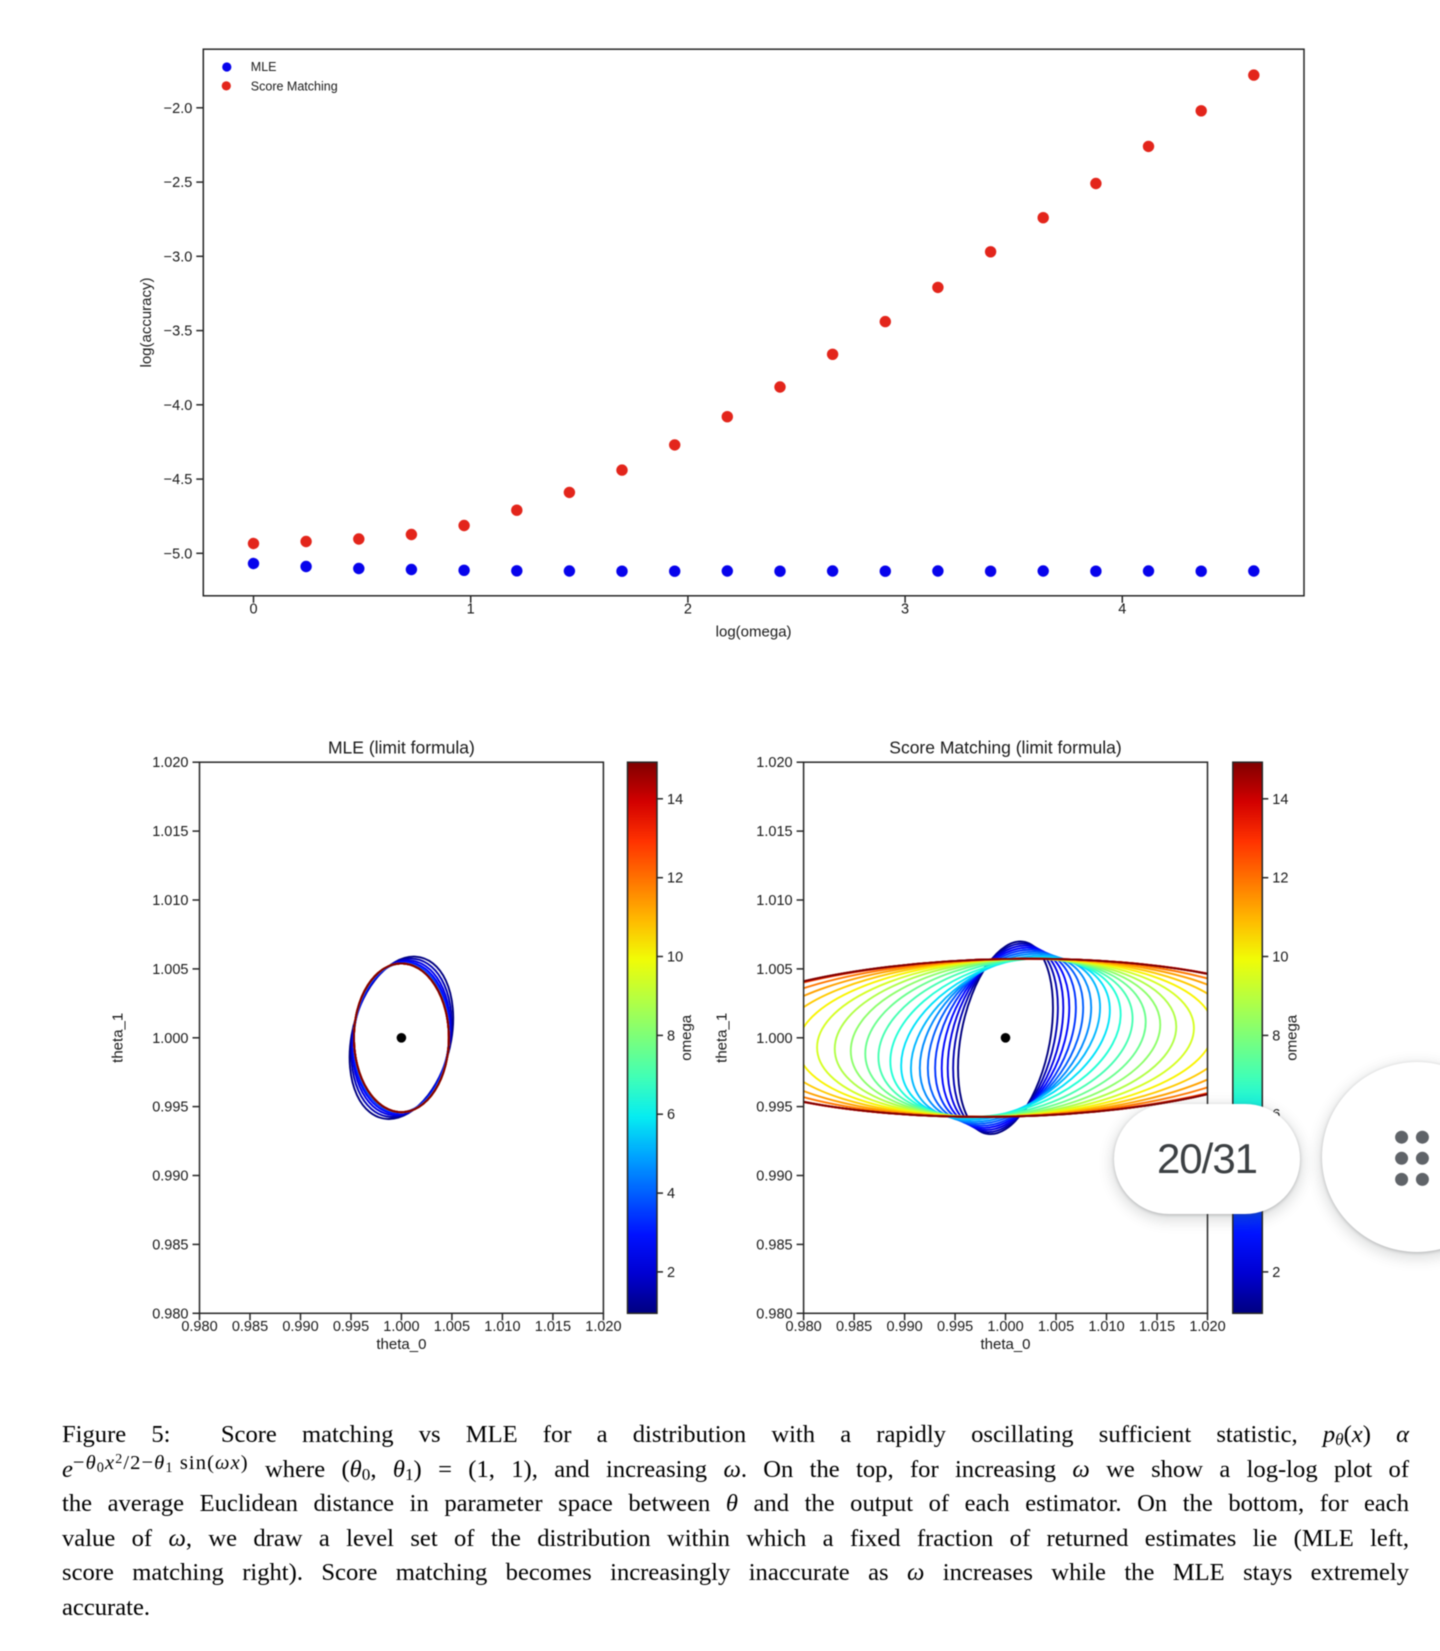  What do you see at coordinates (178, 183) in the screenshot?
I see `svg-text: −2.5` at bounding box center [178, 183].